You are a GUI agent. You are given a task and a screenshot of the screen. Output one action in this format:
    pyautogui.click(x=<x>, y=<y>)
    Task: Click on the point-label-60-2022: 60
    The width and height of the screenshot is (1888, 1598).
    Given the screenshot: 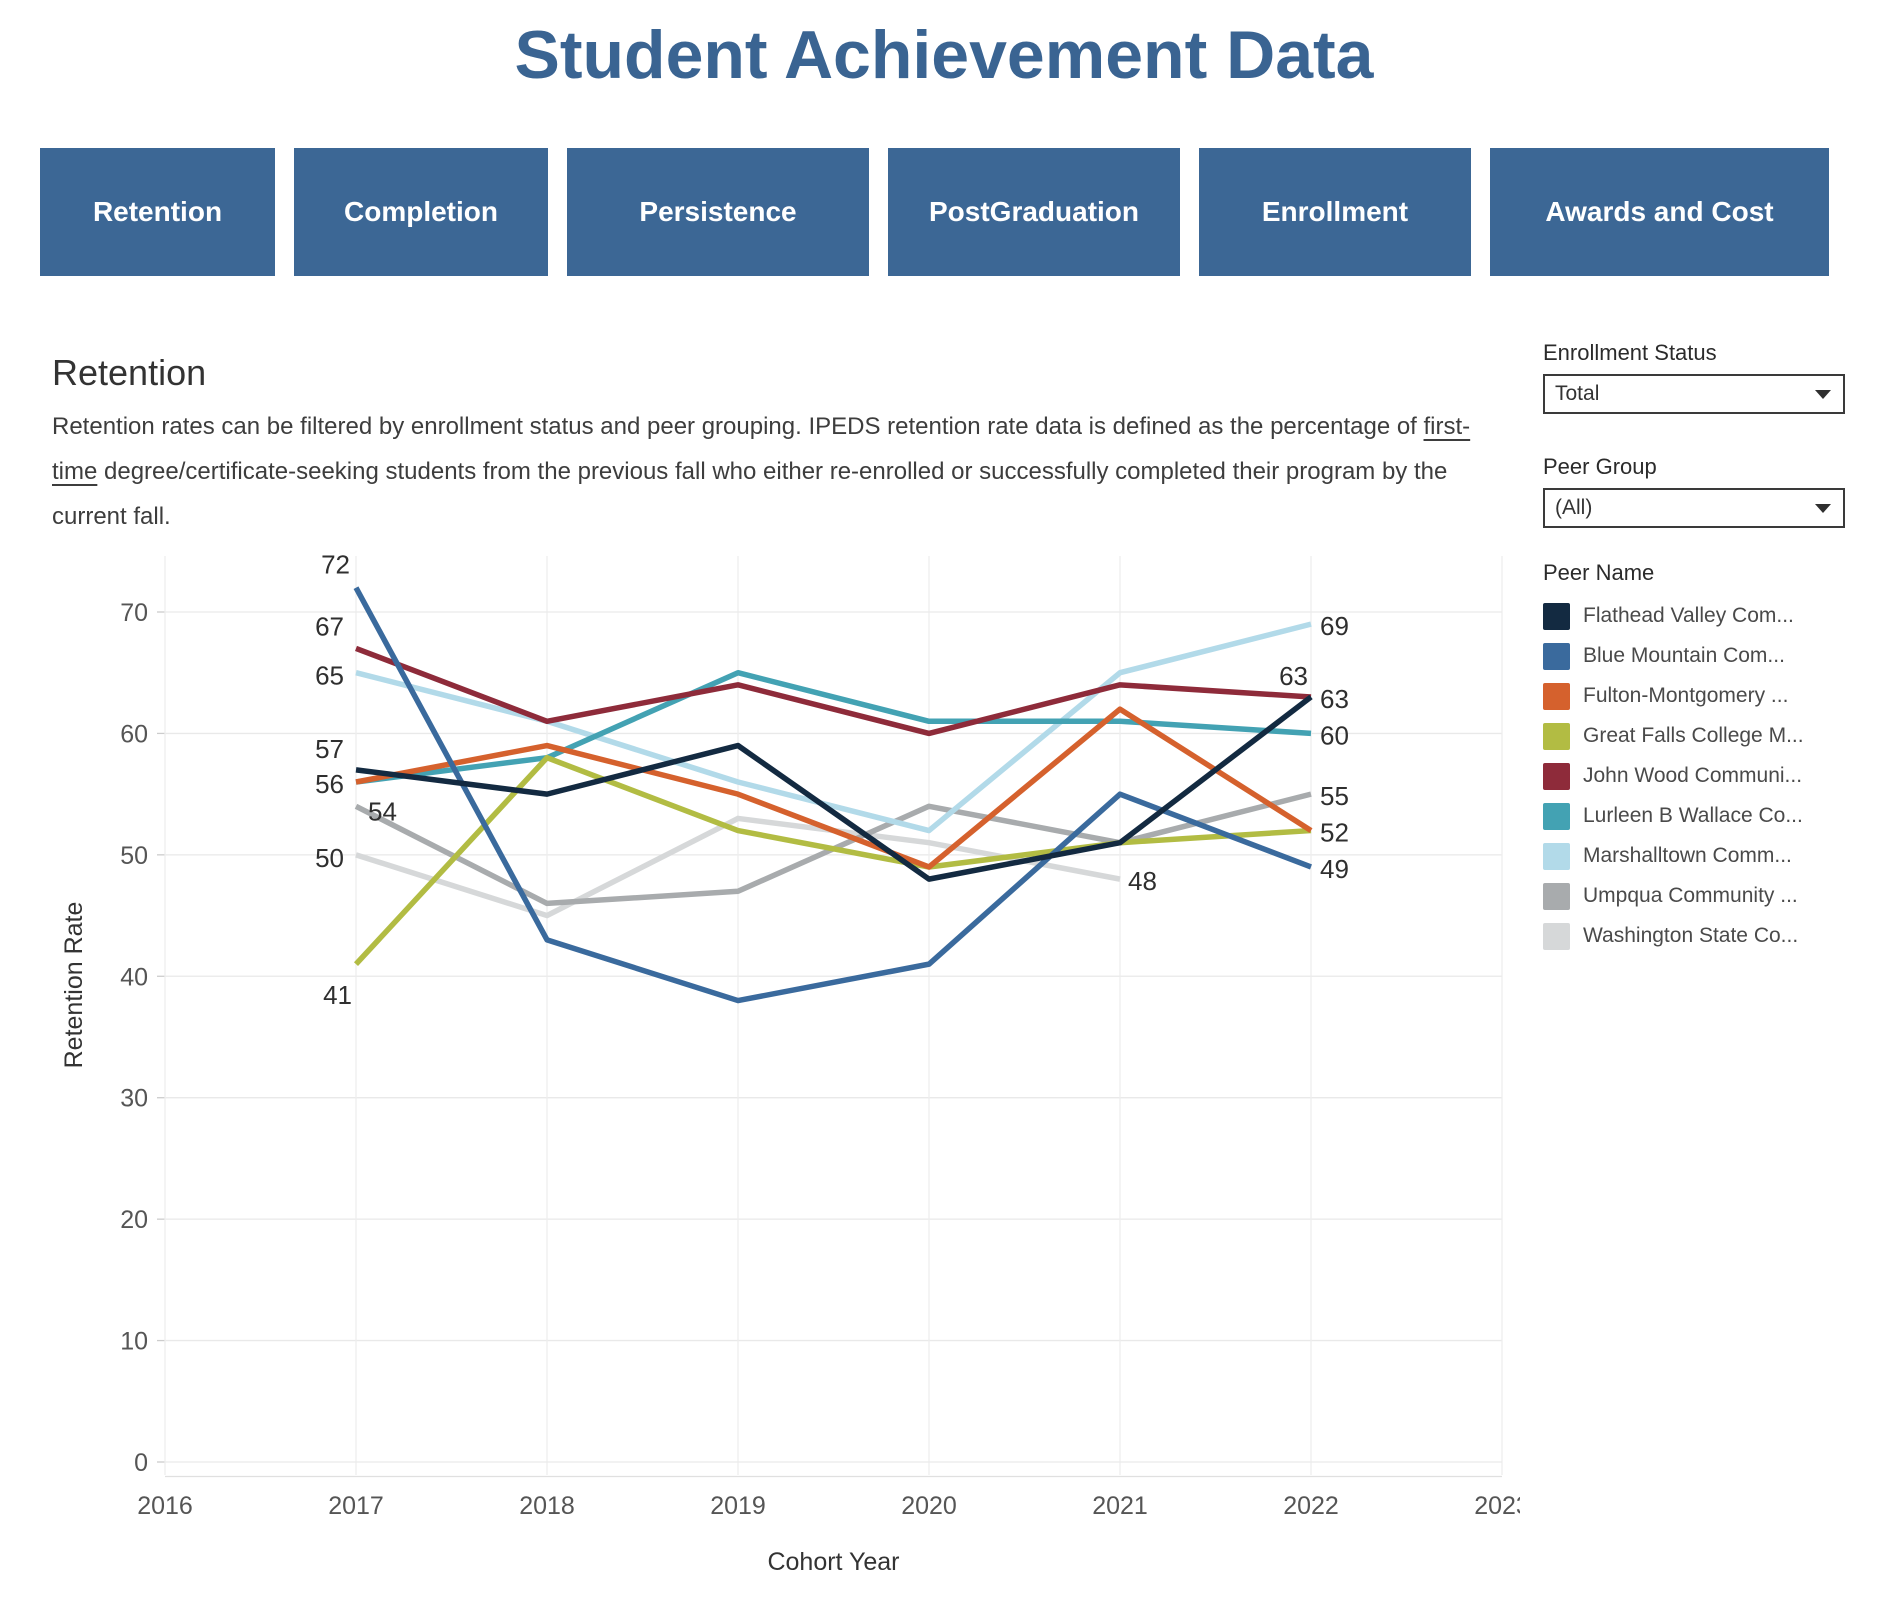 What is the action you would take?
    pyautogui.click(x=1334, y=735)
    